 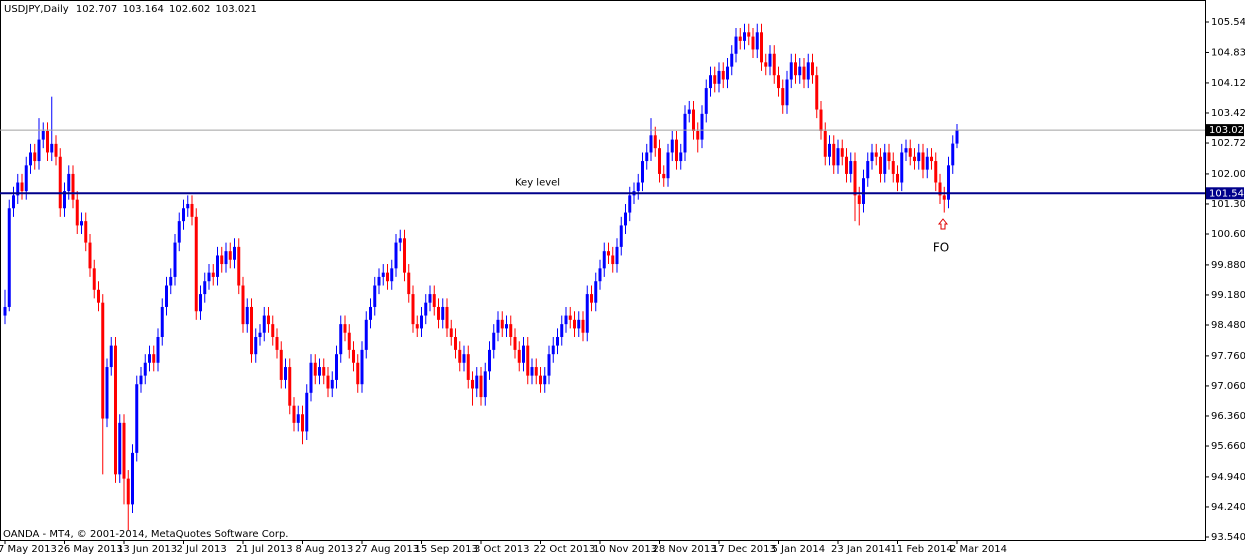 I want to click on y-tick-label: 97.760, so click(x=1228, y=356).